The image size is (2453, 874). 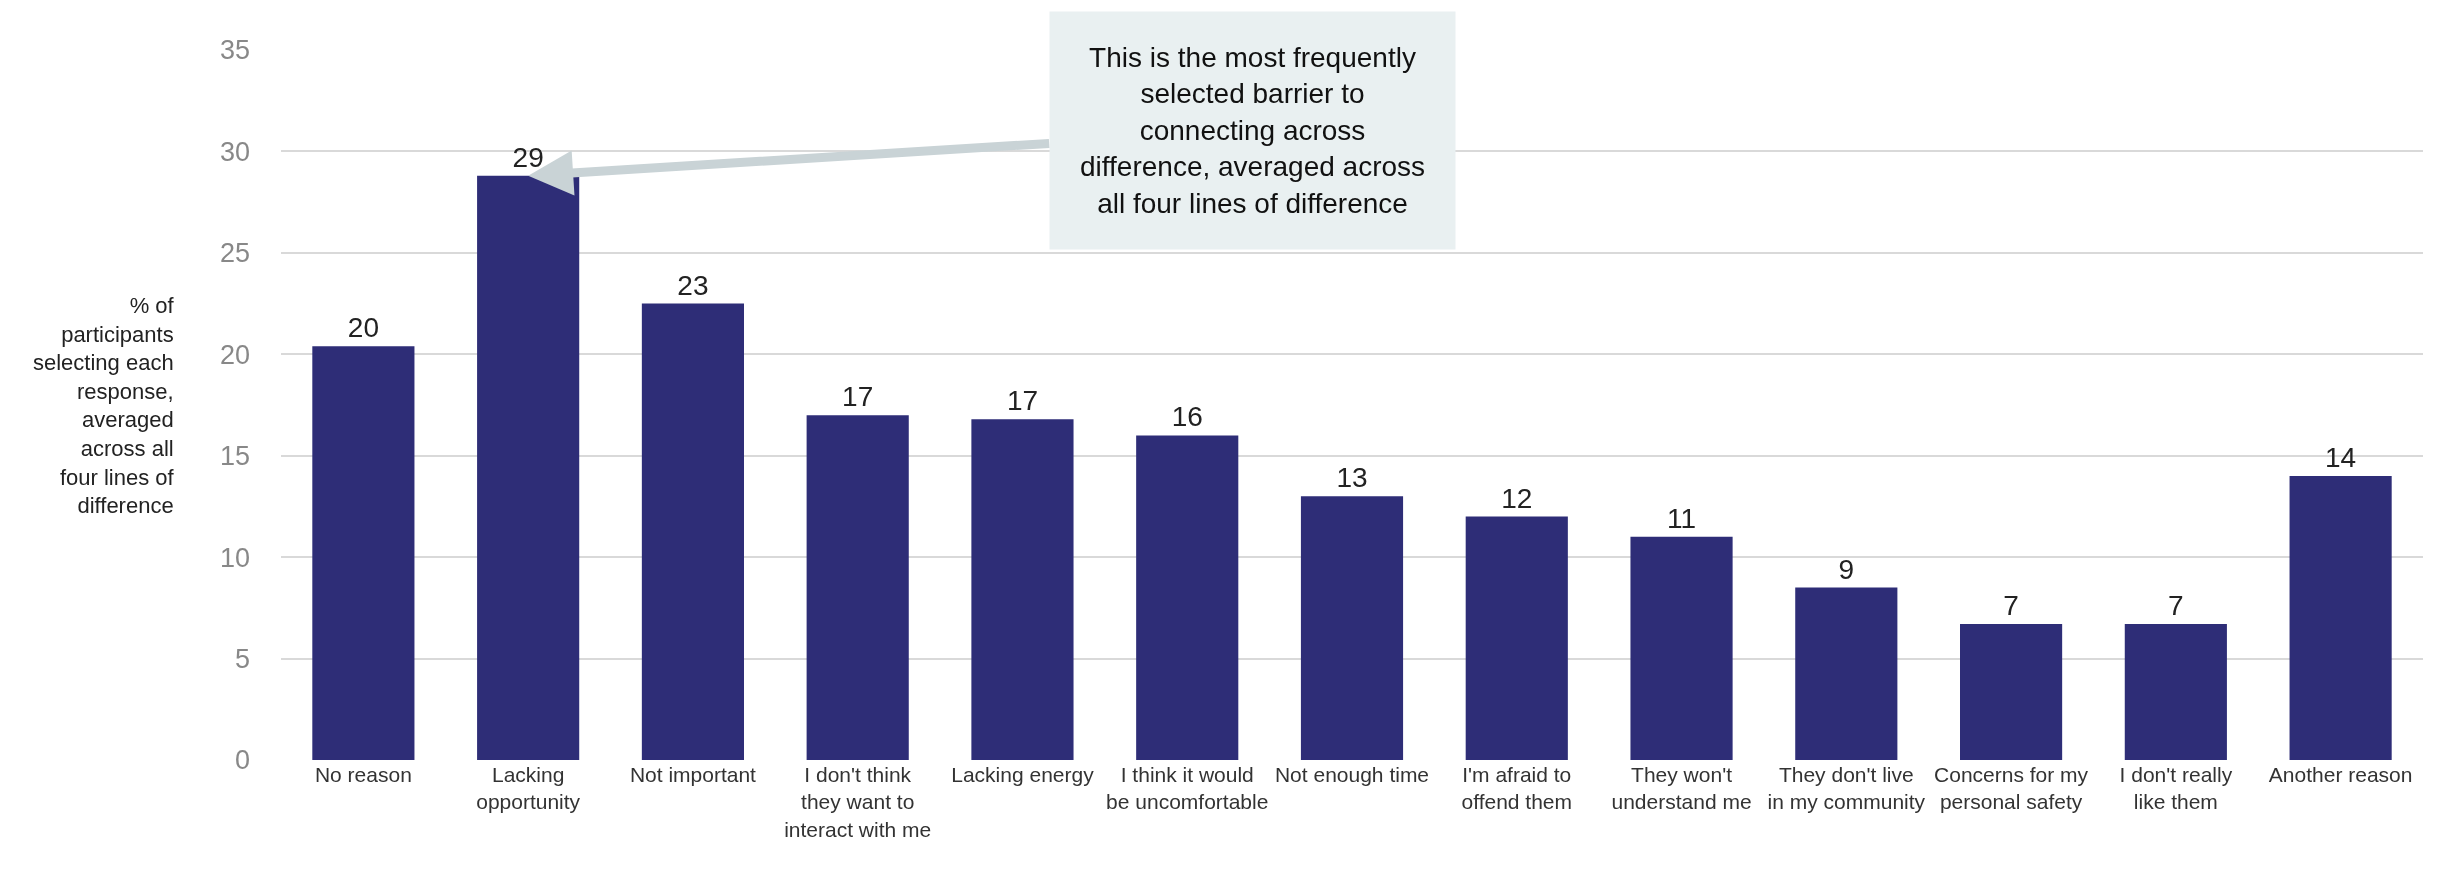 What do you see at coordinates (1846, 569) in the screenshot?
I see `data-label: 9` at bounding box center [1846, 569].